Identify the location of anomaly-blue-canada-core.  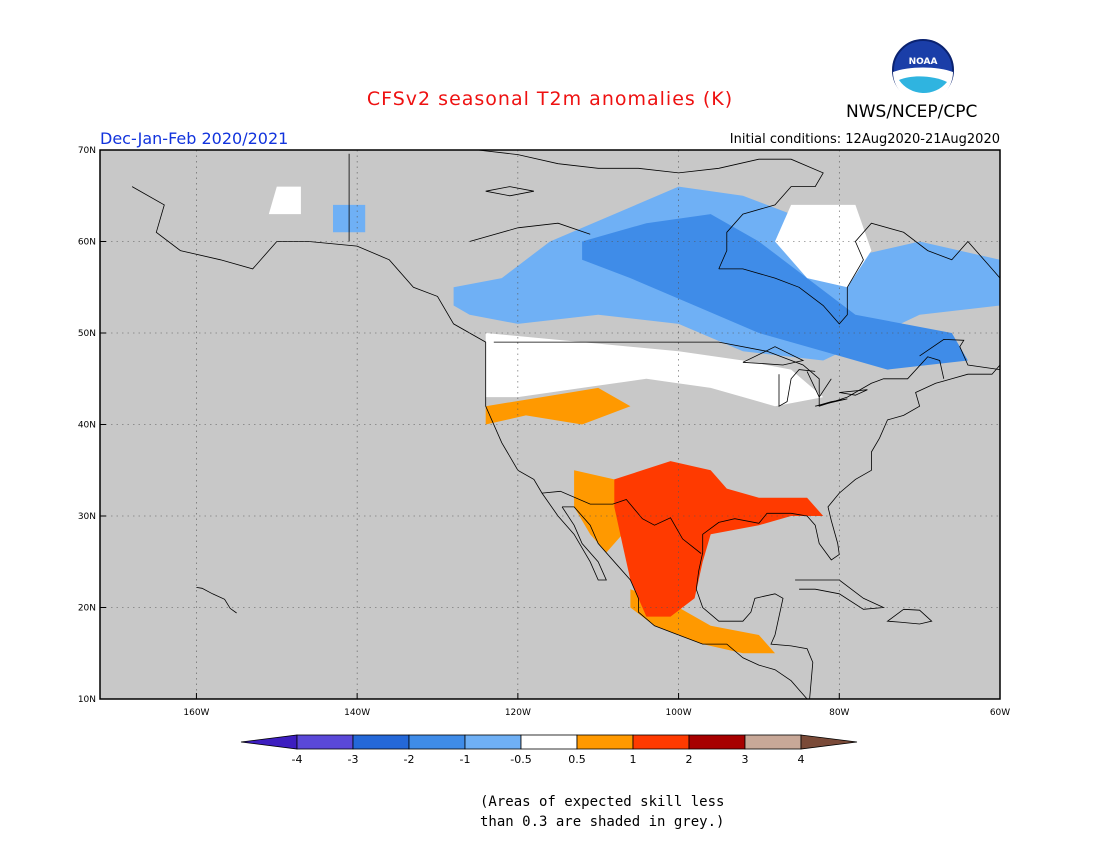
(775, 292).